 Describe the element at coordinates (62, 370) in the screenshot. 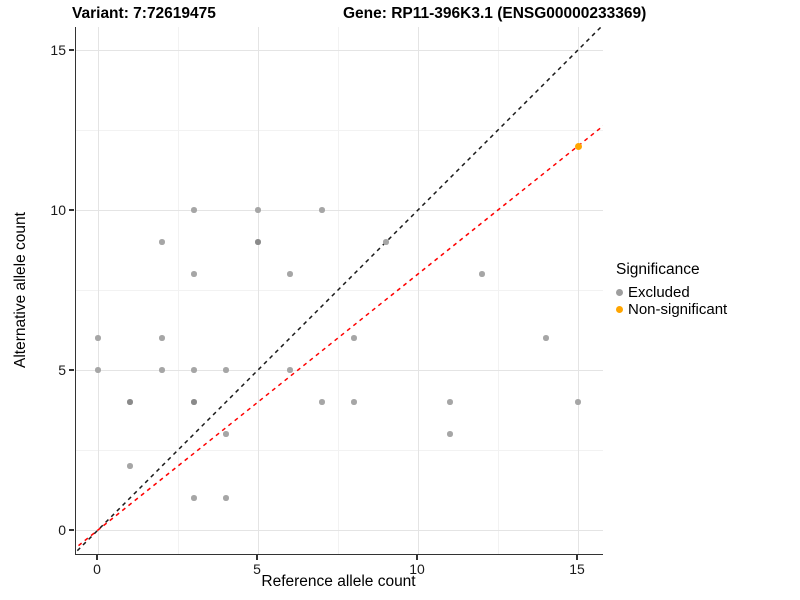

I see `y-tick-label: 5` at that location.